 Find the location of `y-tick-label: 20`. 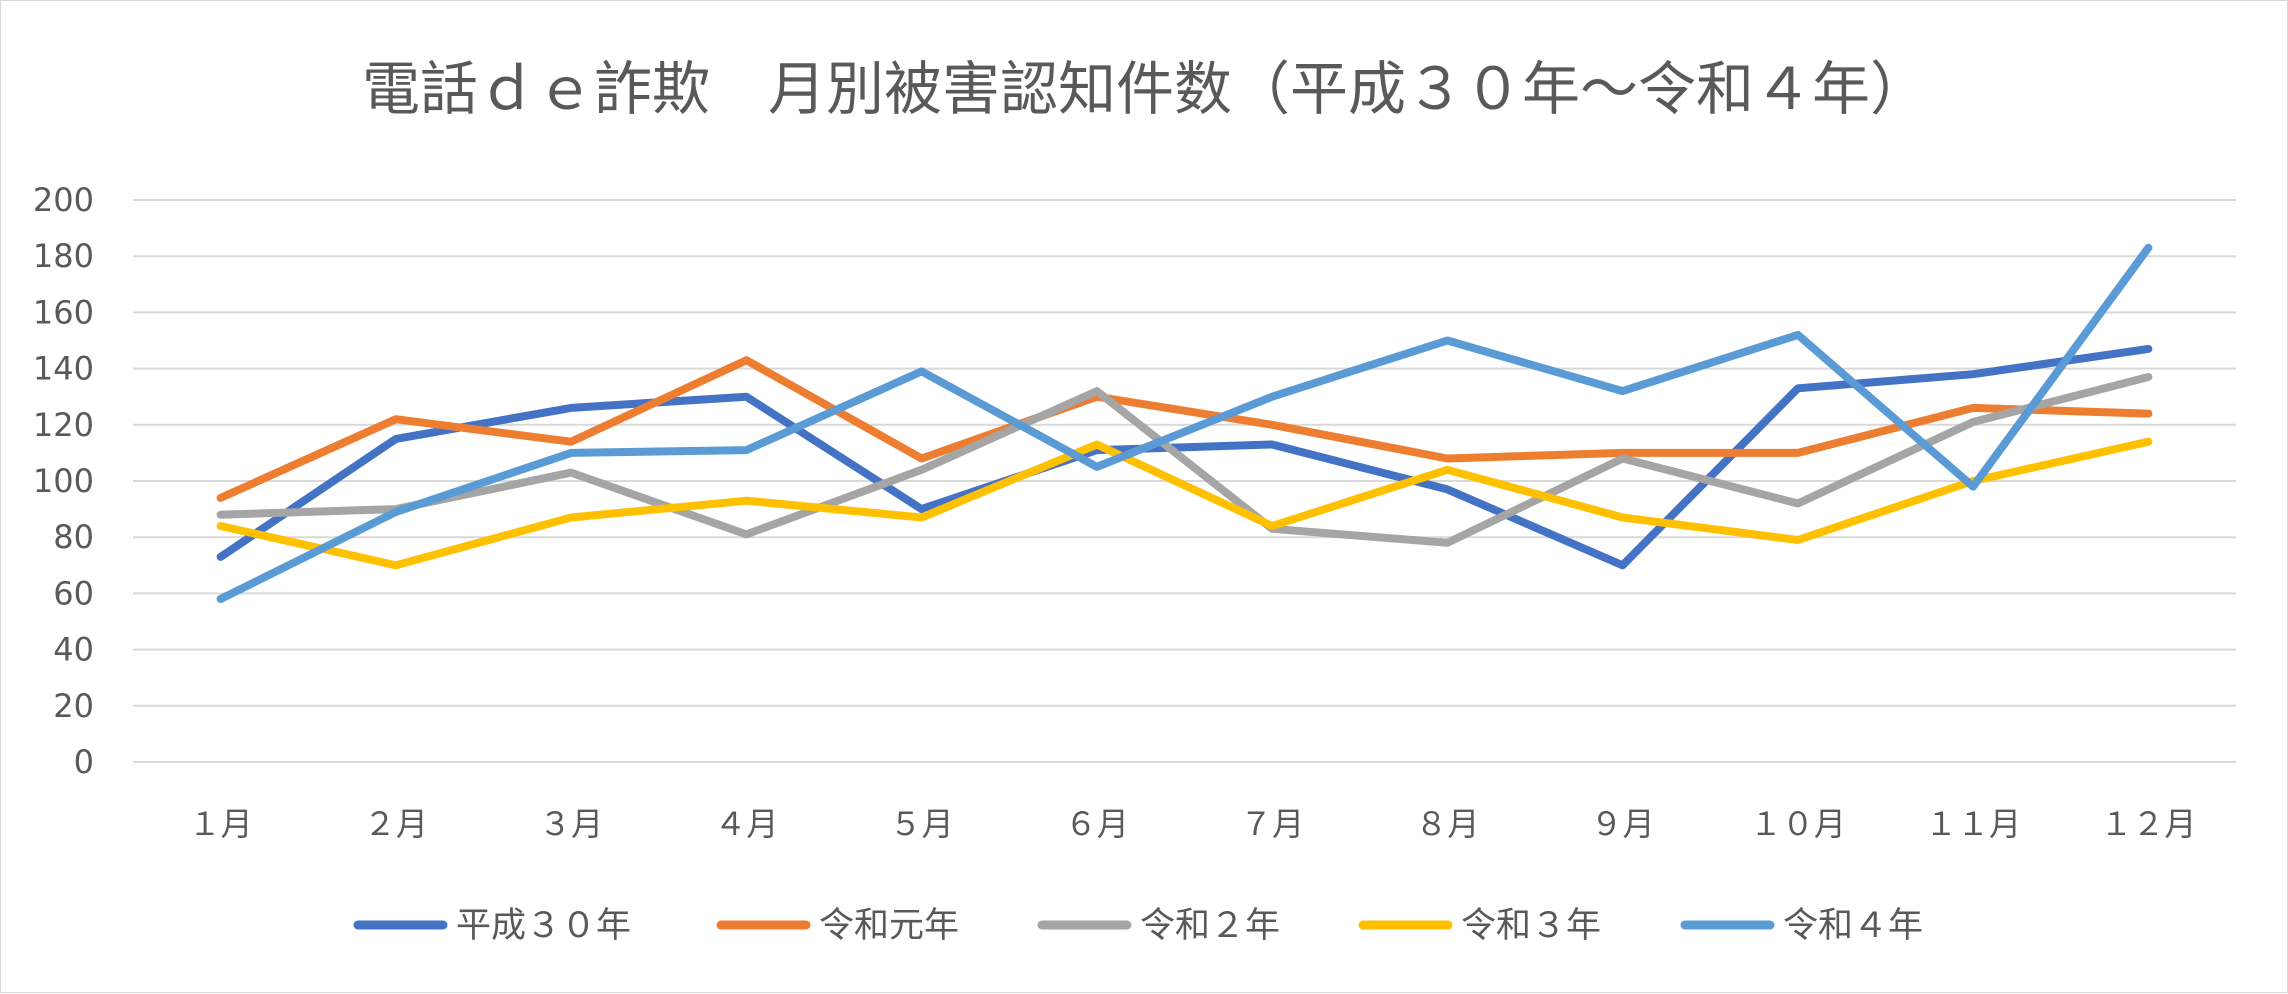

y-tick-label: 20 is located at coordinates (73, 706).